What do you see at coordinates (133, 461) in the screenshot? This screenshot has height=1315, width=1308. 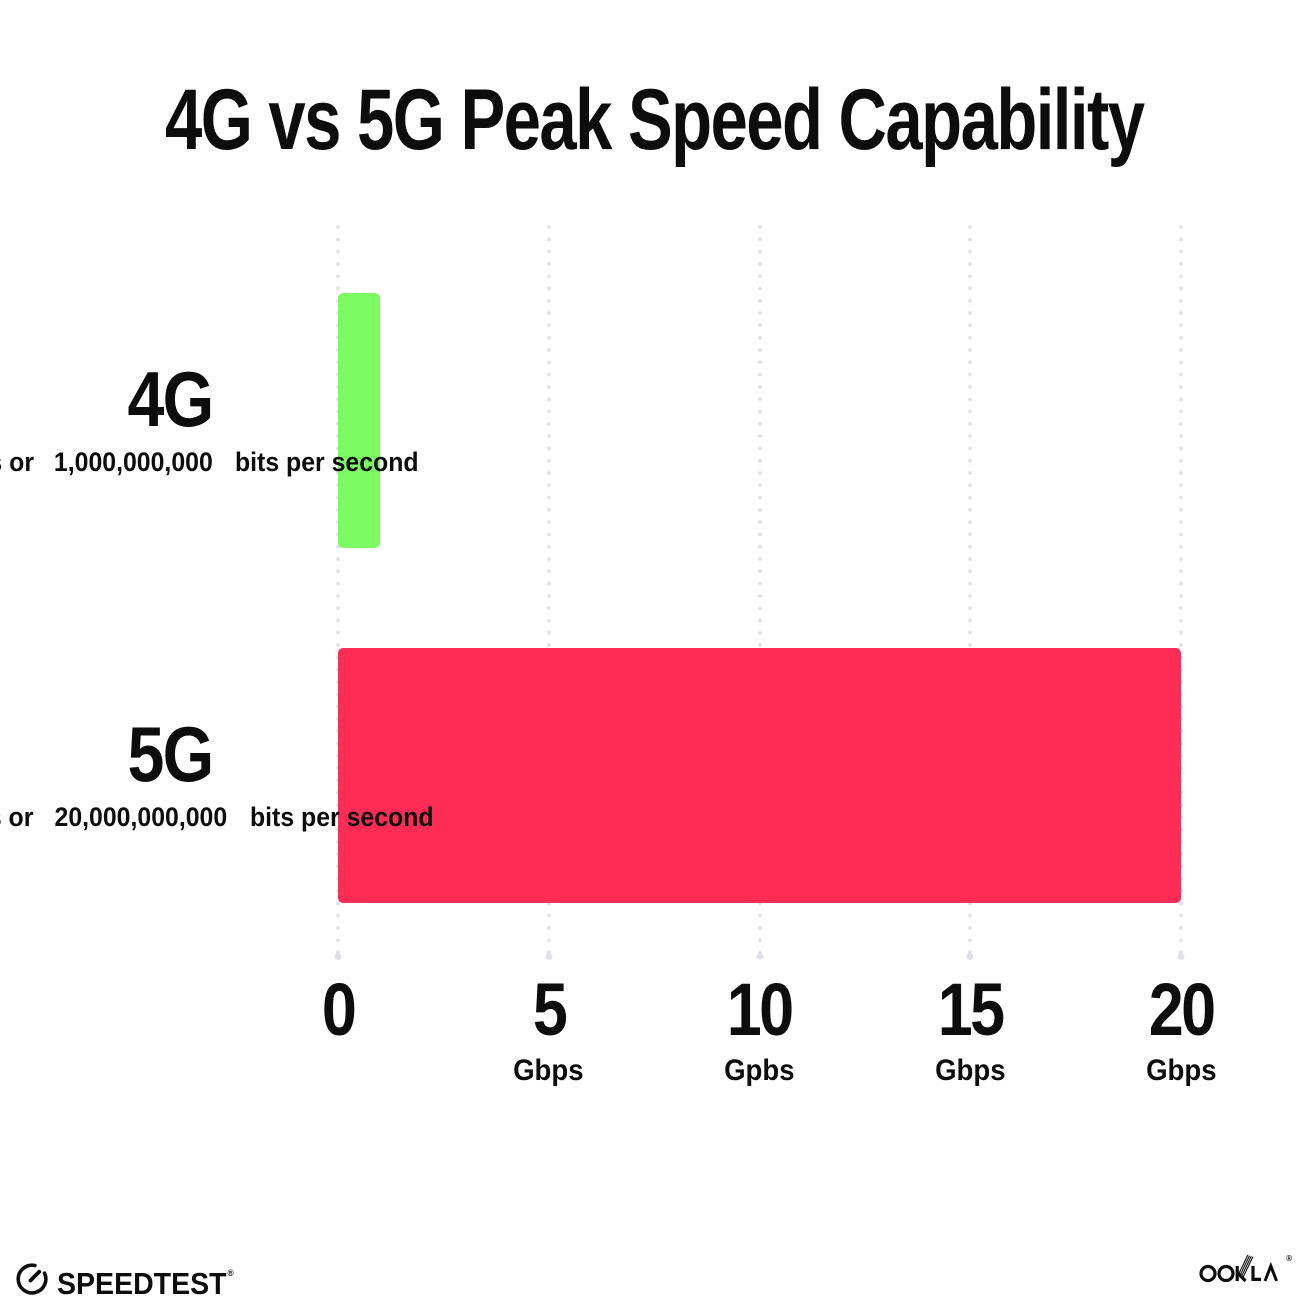 I see `desc-line: 1,000,000,000` at bounding box center [133, 461].